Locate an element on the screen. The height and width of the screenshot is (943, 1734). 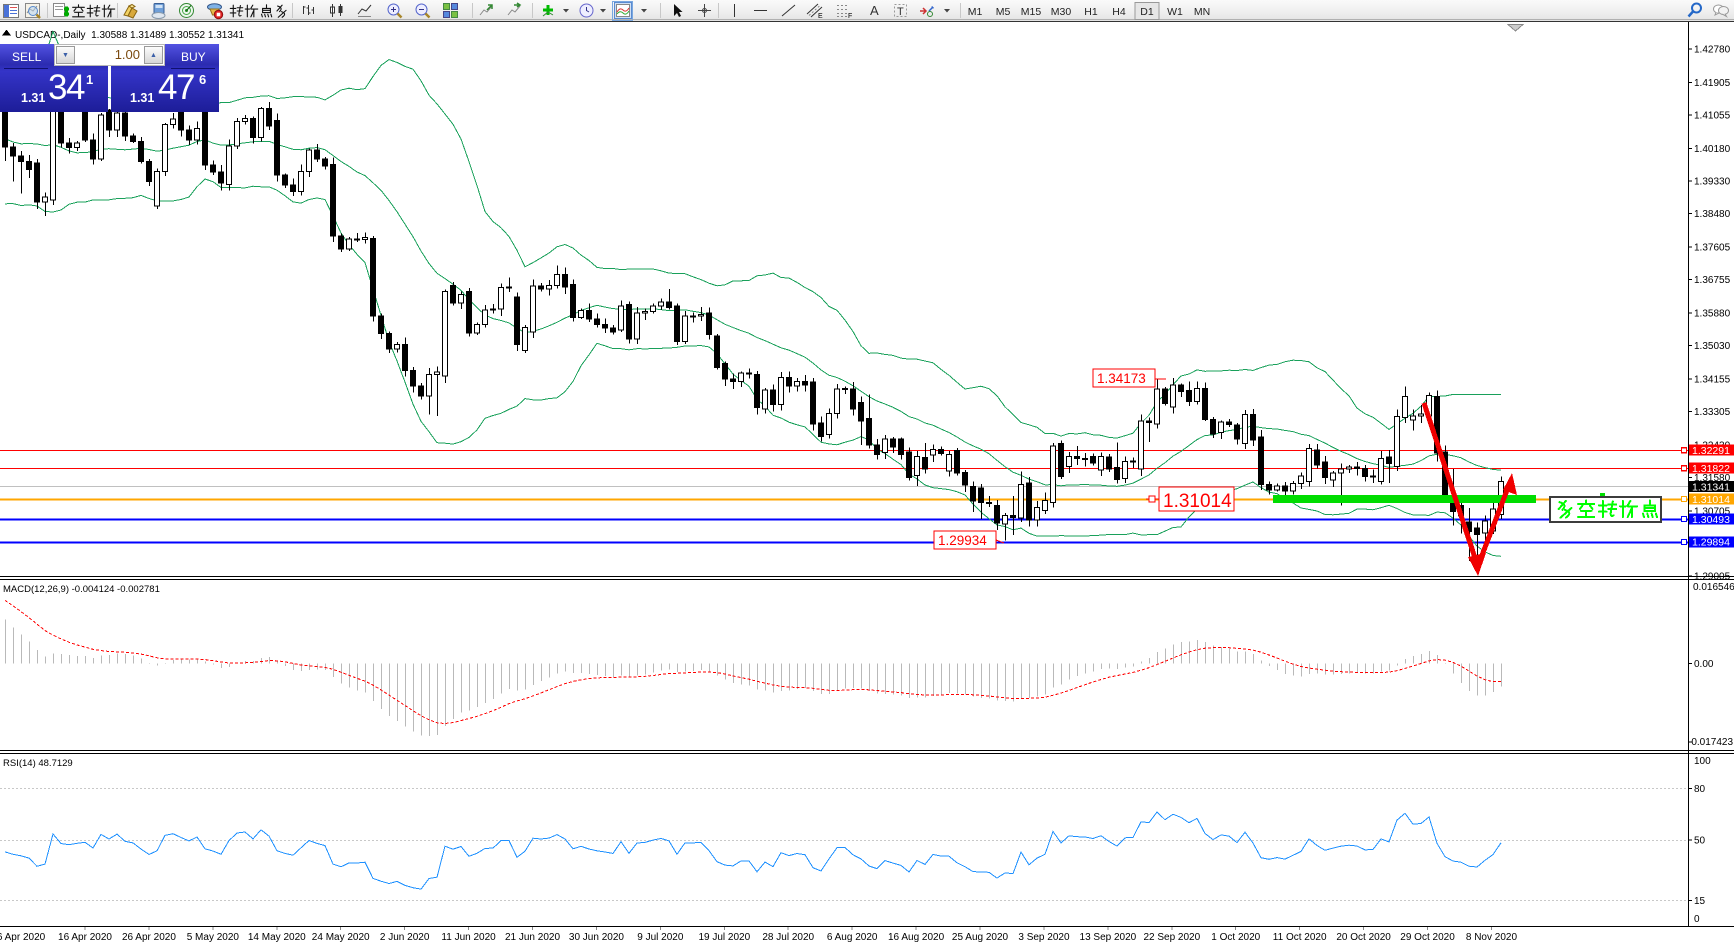
svg-text: MN is located at coordinates (1202, 12).